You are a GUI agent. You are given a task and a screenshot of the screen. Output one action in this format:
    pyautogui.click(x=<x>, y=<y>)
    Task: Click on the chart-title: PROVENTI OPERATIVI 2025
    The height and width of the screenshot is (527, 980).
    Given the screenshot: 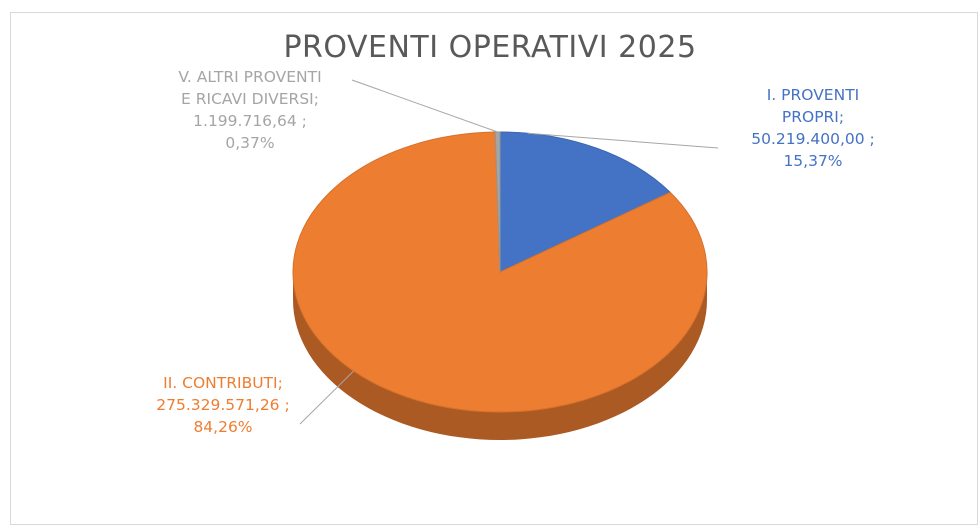 What is the action you would take?
    pyautogui.click(x=490, y=47)
    